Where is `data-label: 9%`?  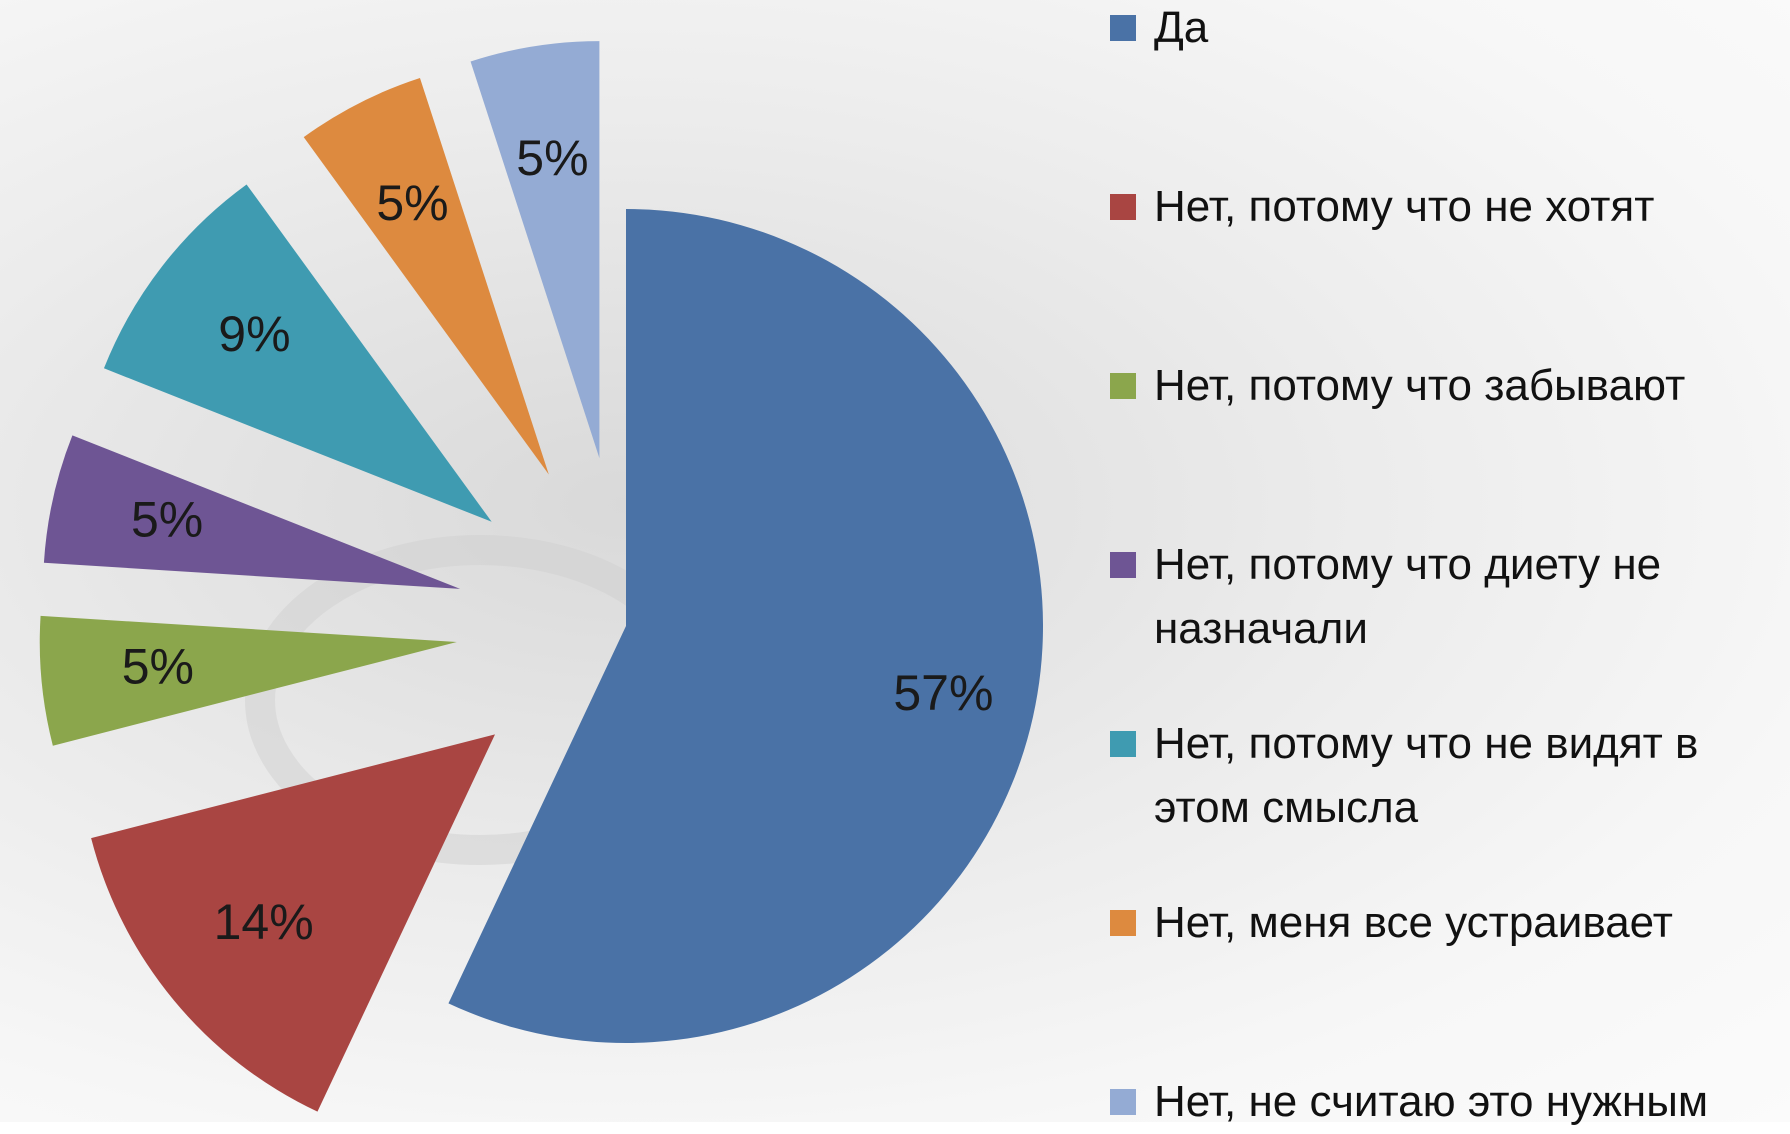 data-label: 9% is located at coordinates (254, 334).